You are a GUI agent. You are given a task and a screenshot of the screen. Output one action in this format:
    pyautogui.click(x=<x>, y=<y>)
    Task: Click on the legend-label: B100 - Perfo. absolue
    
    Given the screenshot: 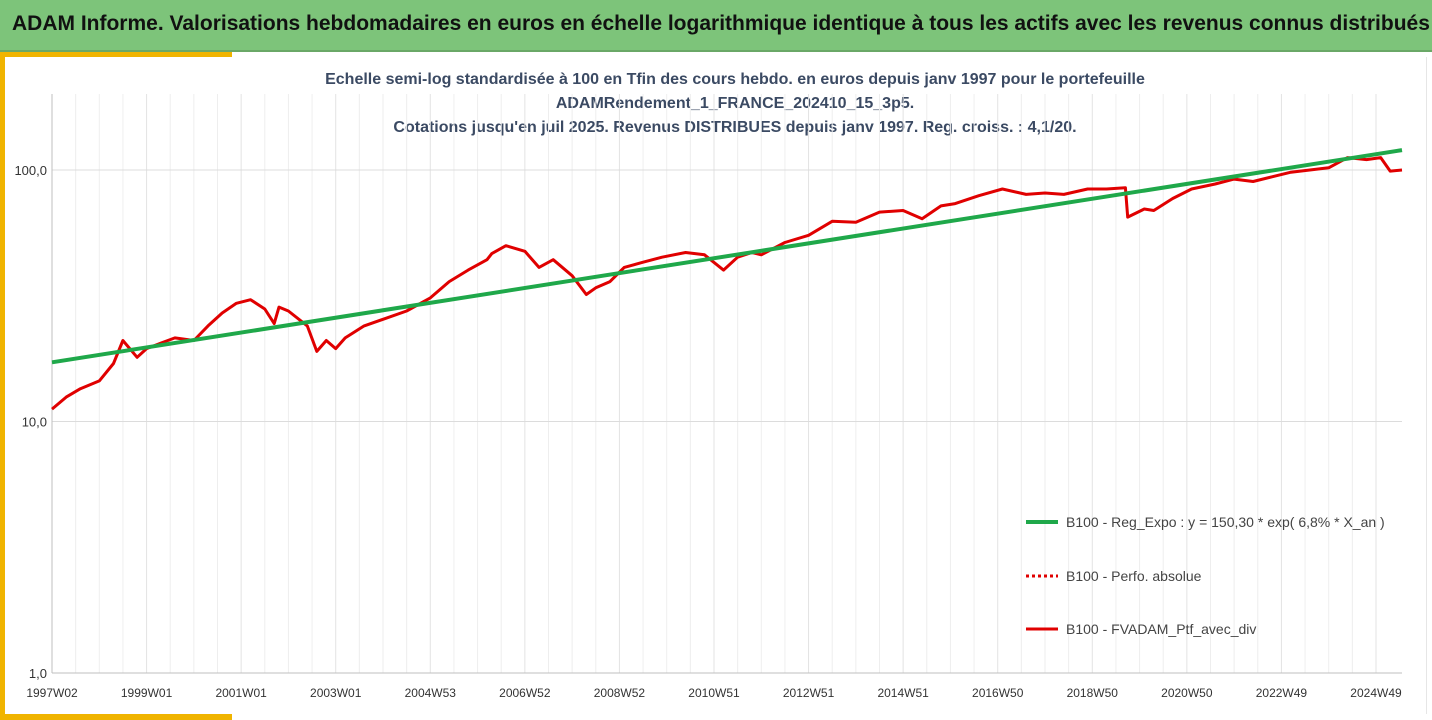 What is the action you would take?
    pyautogui.click(x=1134, y=576)
    